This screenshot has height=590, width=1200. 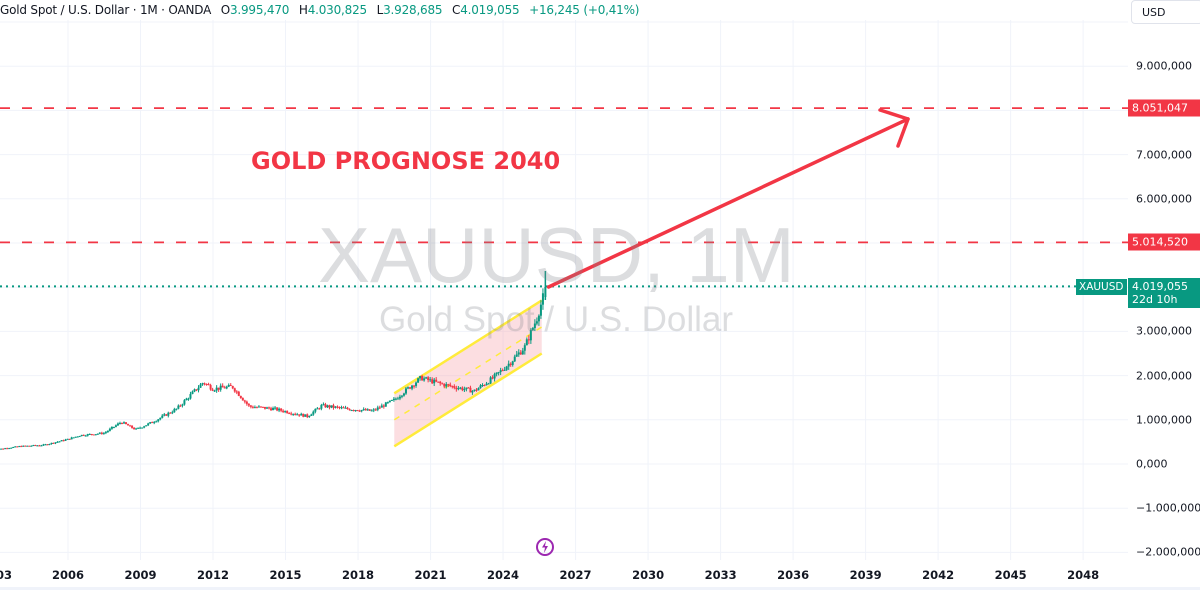 I want to click on time-scale-tick: 2048, so click(x=1083, y=575).